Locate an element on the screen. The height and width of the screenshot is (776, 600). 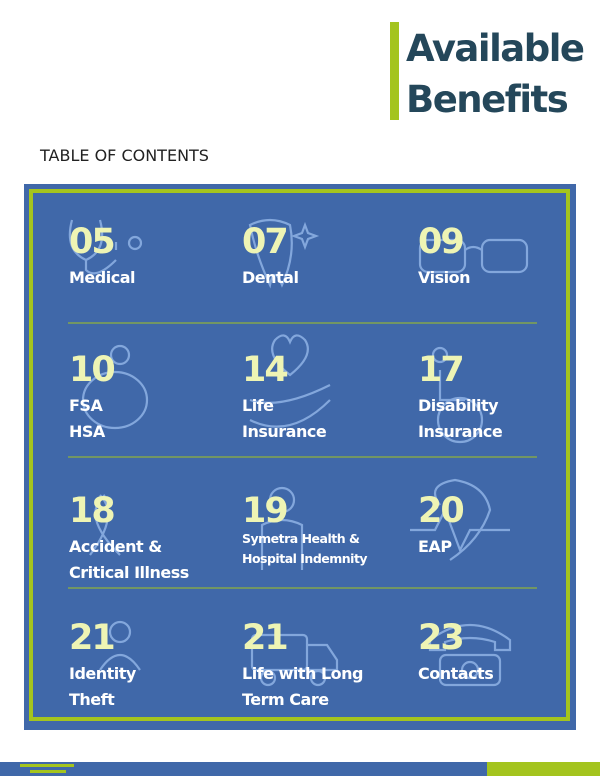
item-label: Life with Long is located at coordinates (302, 673).